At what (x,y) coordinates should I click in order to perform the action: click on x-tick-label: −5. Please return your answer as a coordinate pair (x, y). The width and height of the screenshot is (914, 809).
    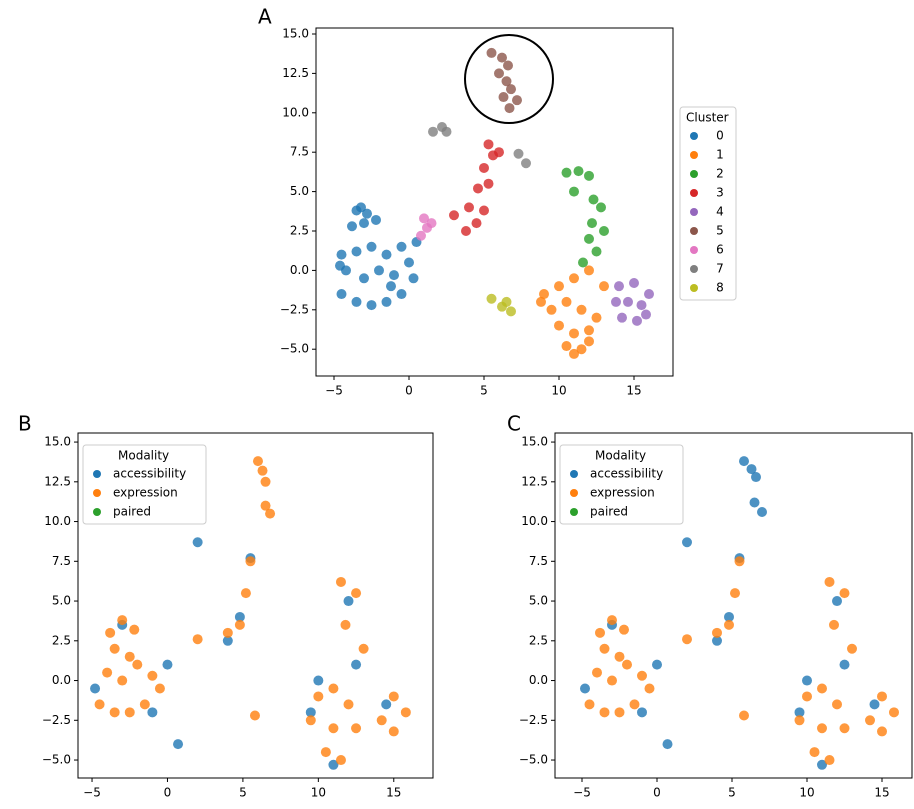
    Looking at the image, I should click on (92, 793).